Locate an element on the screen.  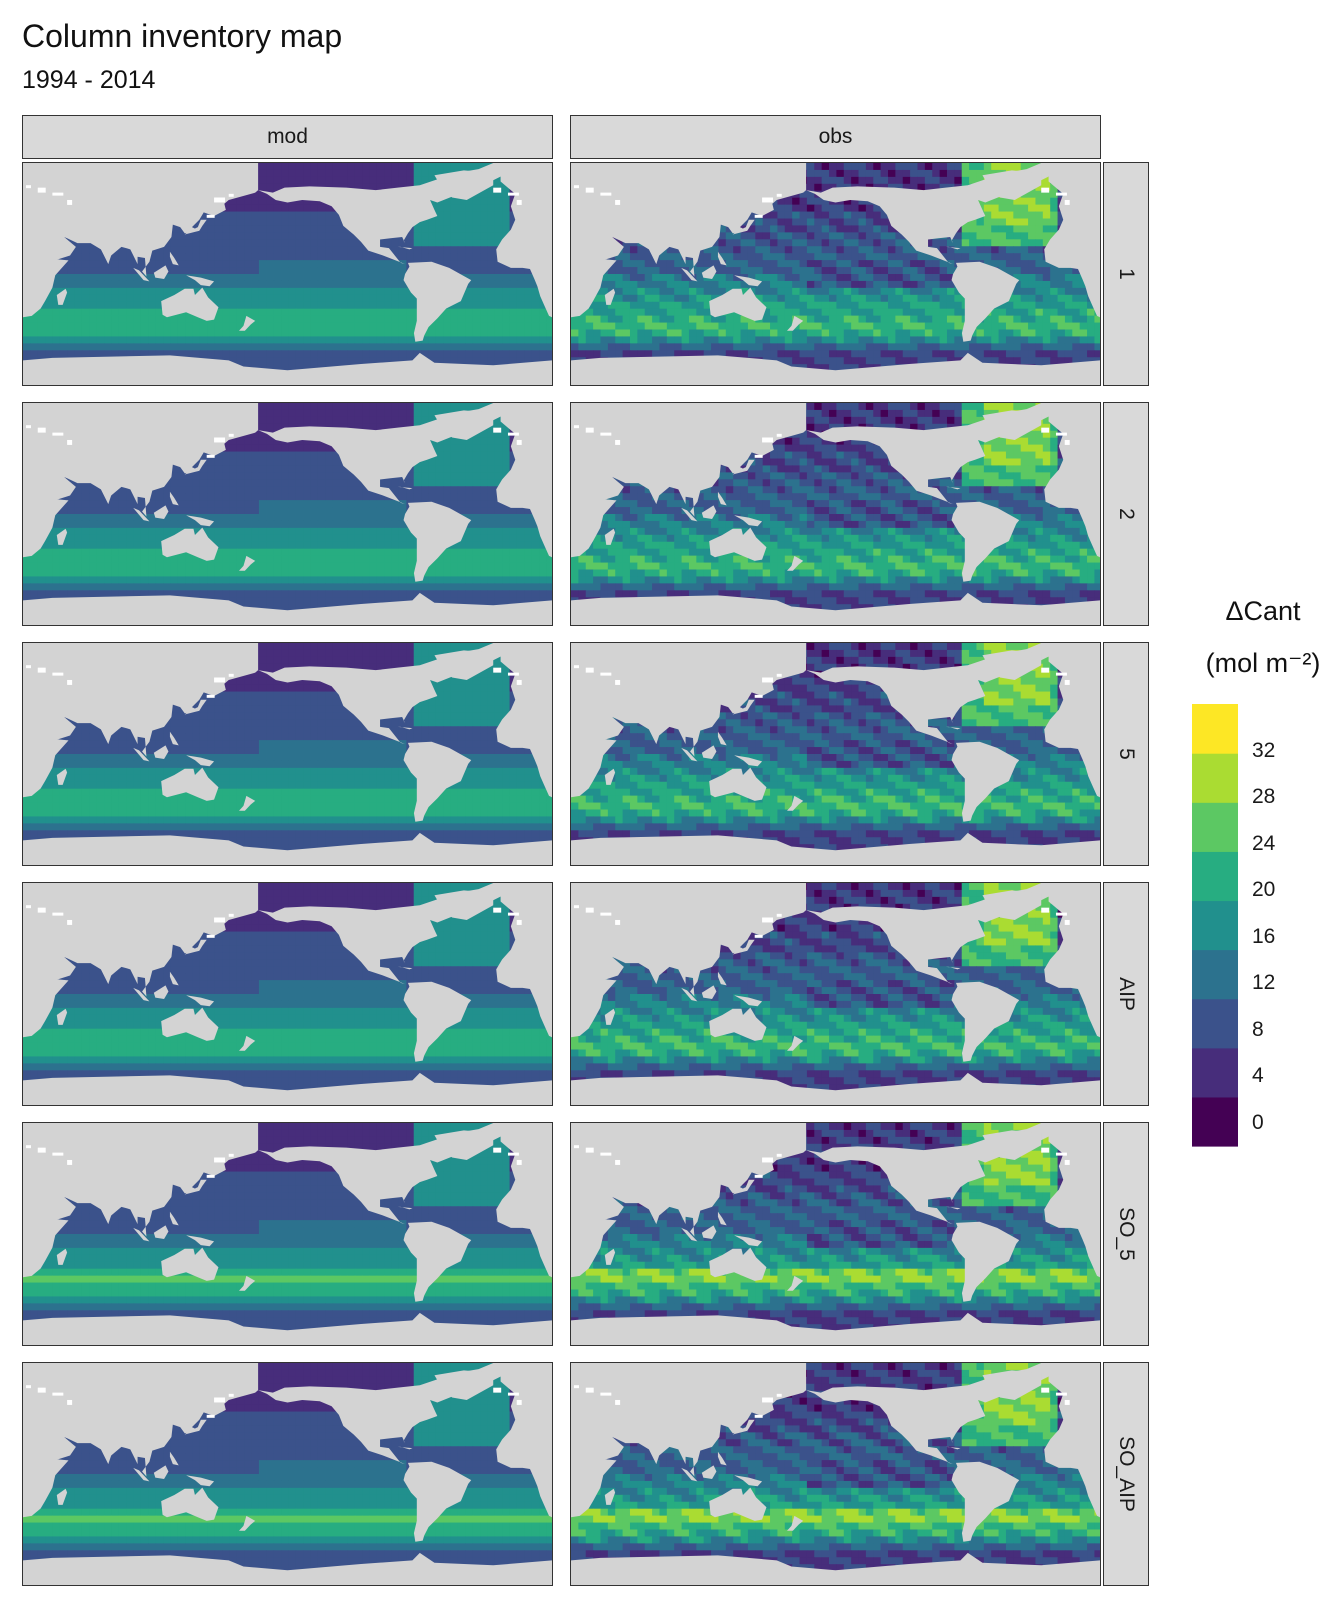
white-speck is located at coordinates (1061, 194).